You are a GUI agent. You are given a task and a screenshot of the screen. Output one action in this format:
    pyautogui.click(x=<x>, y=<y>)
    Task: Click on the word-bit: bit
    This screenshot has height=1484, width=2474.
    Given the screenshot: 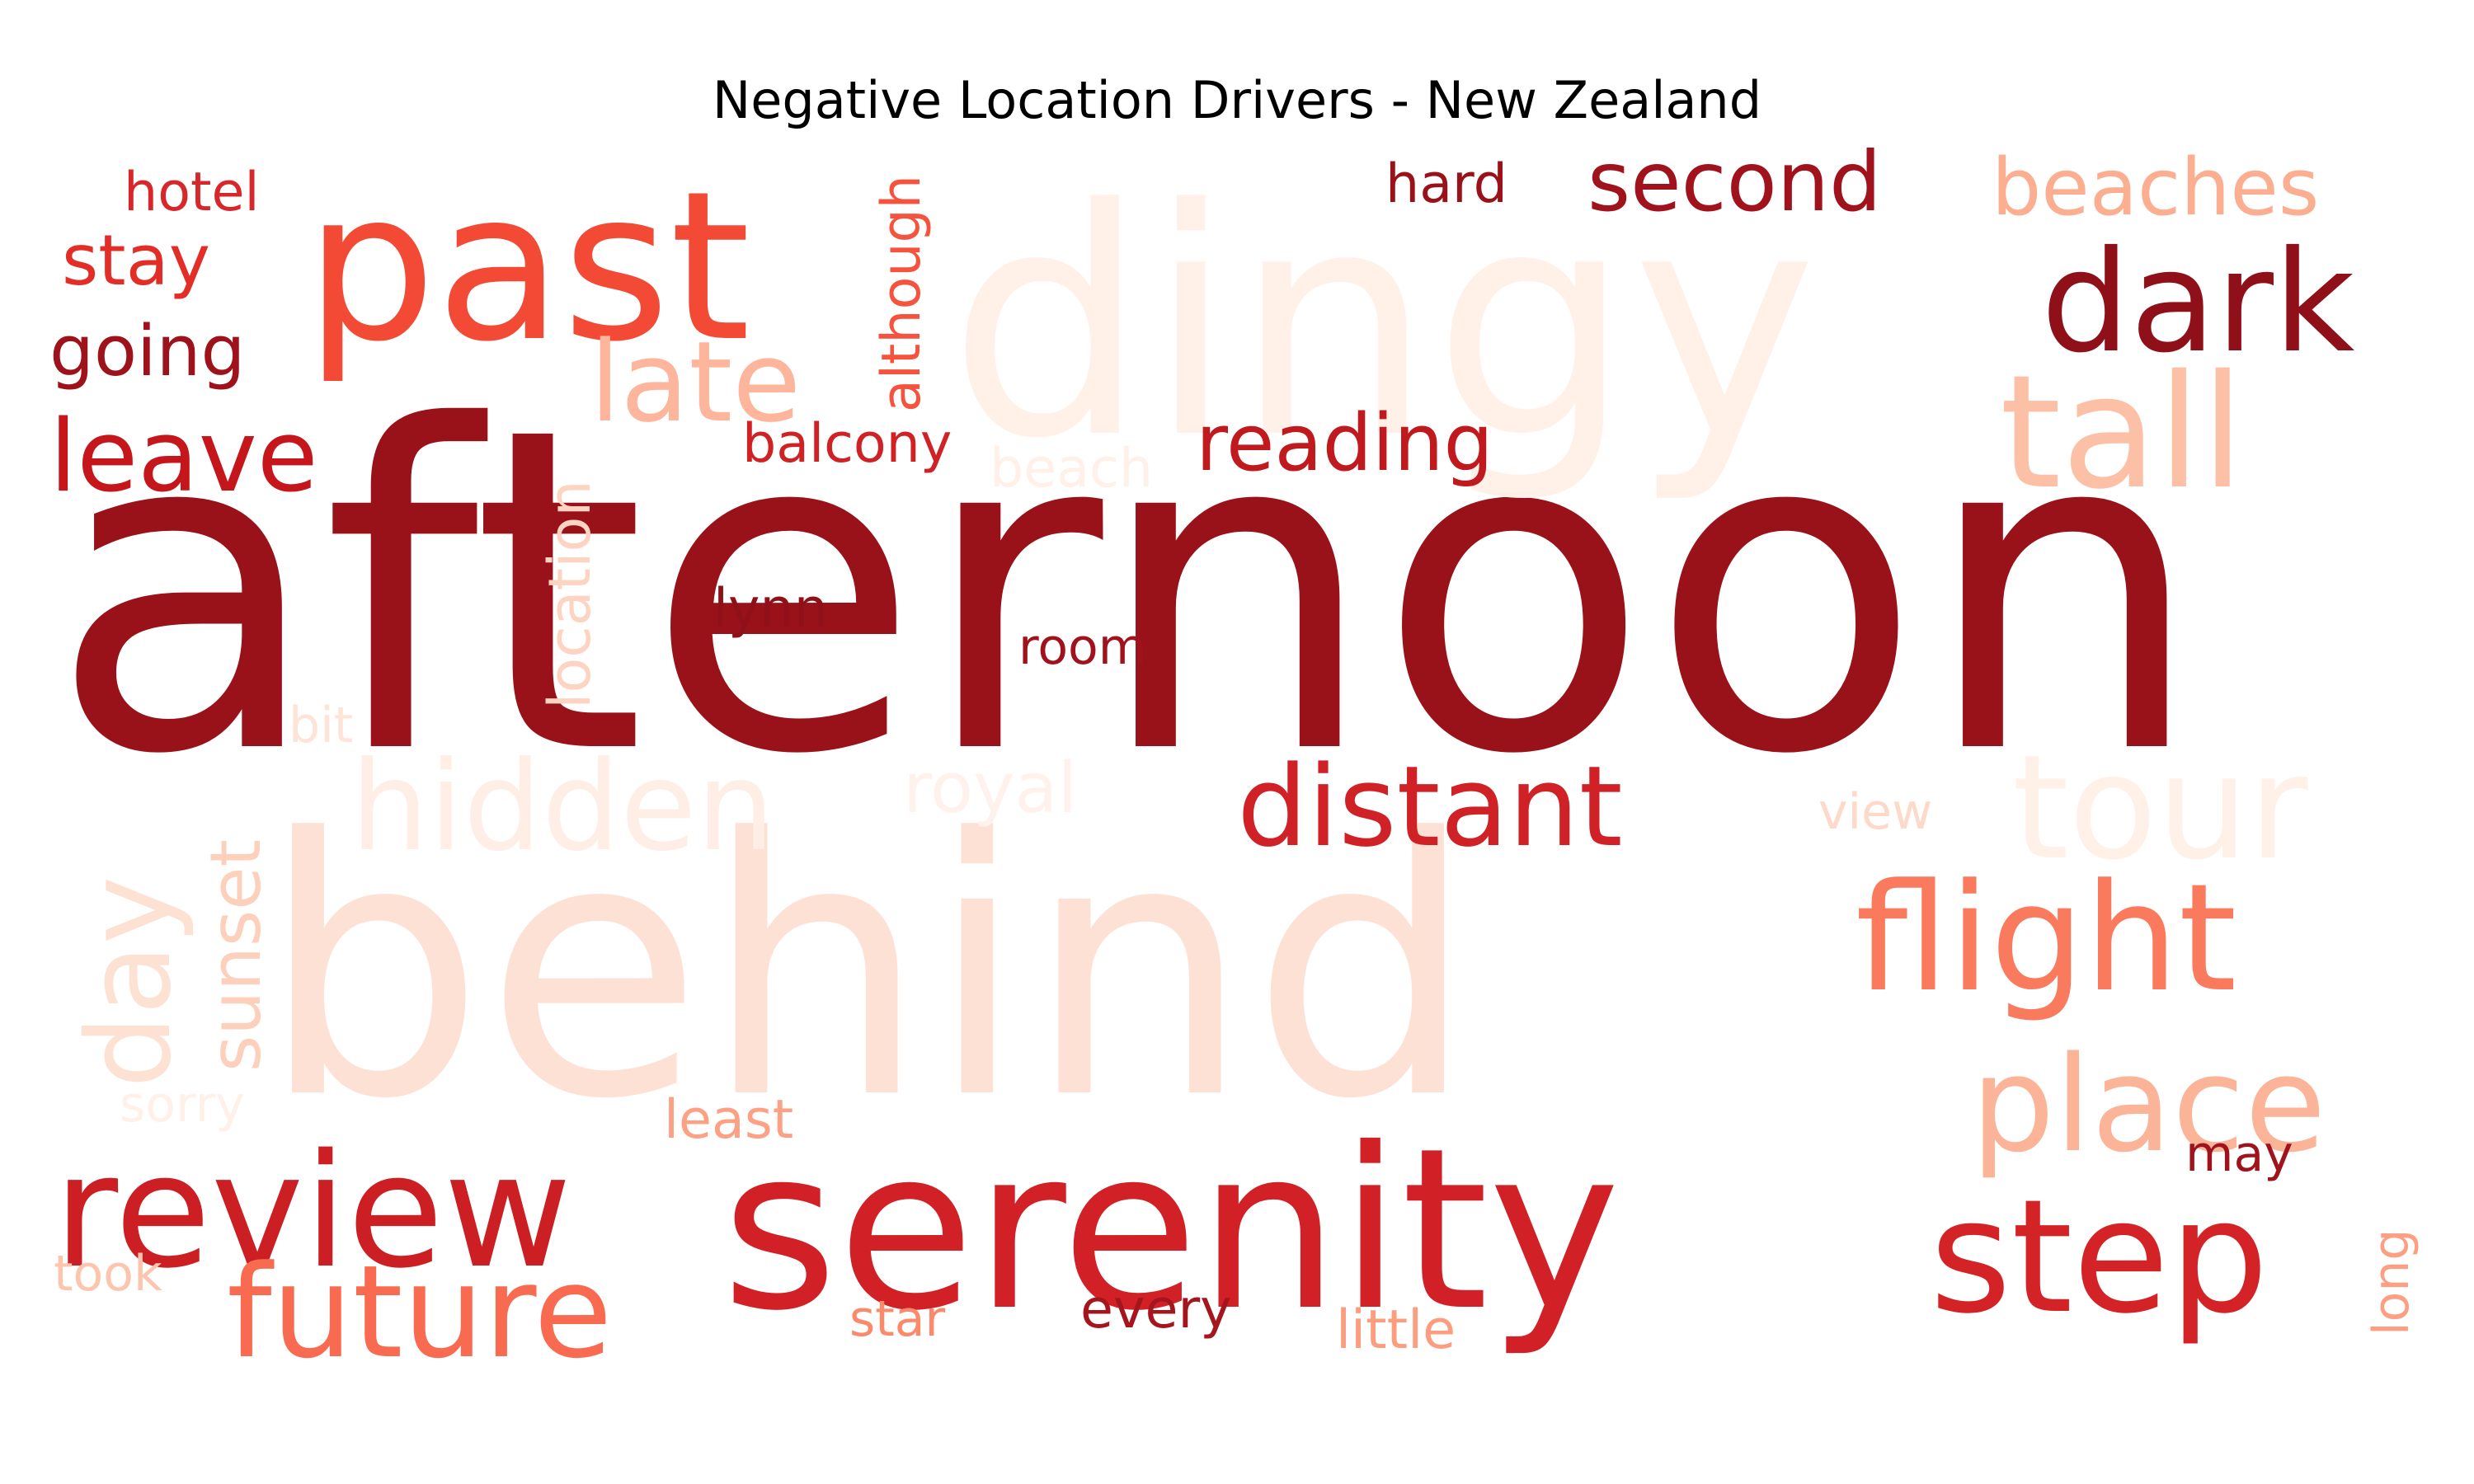 What is the action you would take?
    pyautogui.click(x=321, y=725)
    